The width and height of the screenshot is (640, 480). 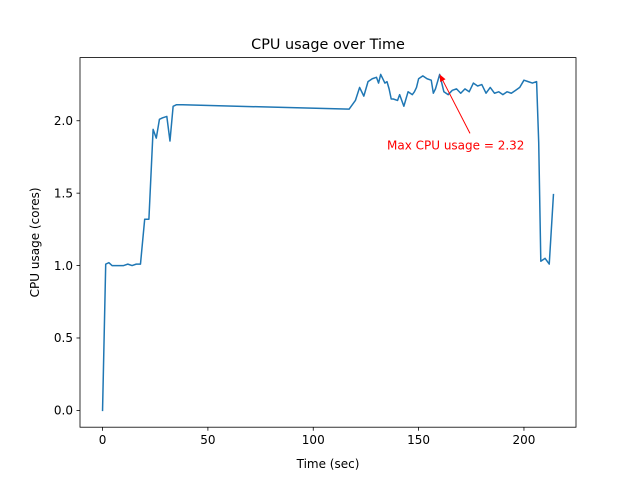 I want to click on x-tick-label: 100, so click(x=313, y=440).